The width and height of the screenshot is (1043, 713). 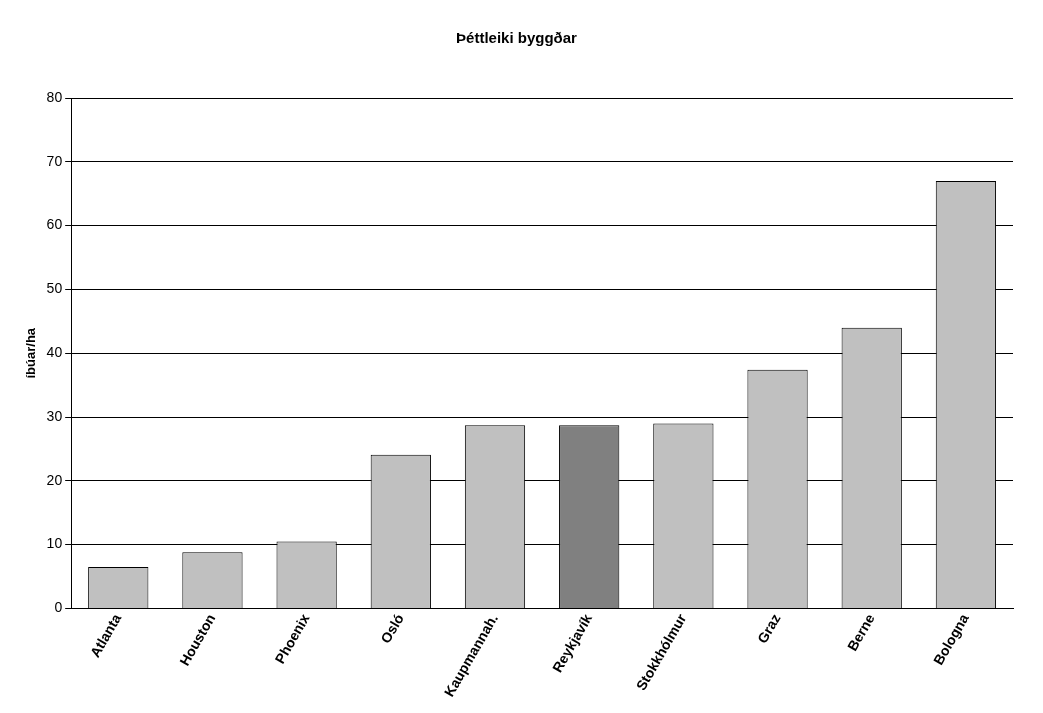 What do you see at coordinates (58, 607) in the screenshot?
I see `y-tick-label: 0` at bounding box center [58, 607].